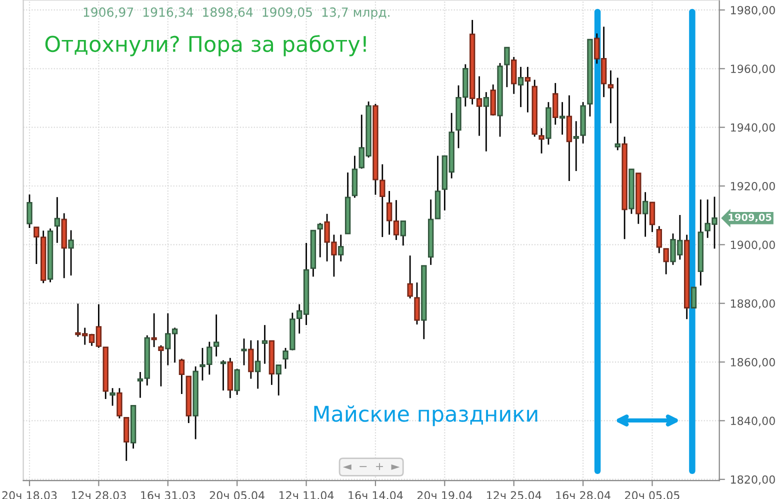  I want to click on text: 1909,05, so click(750, 218).